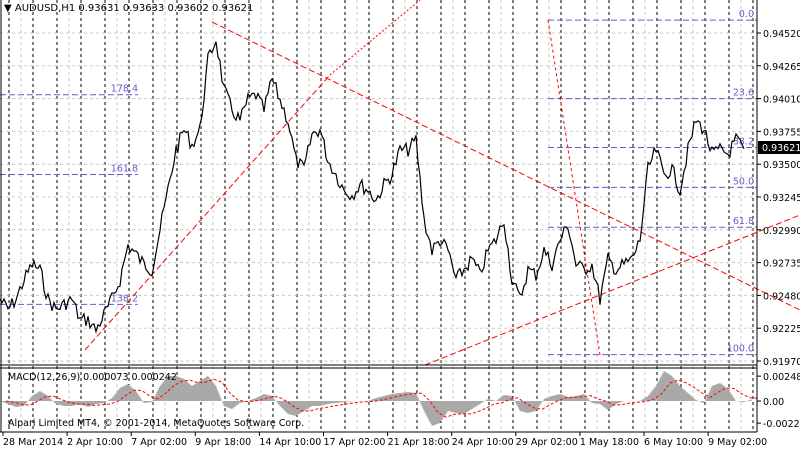 The image size is (800, 450). Describe the element at coordinates (781, 132) in the screenshot. I see `price-tick-label: 0.93755` at that location.